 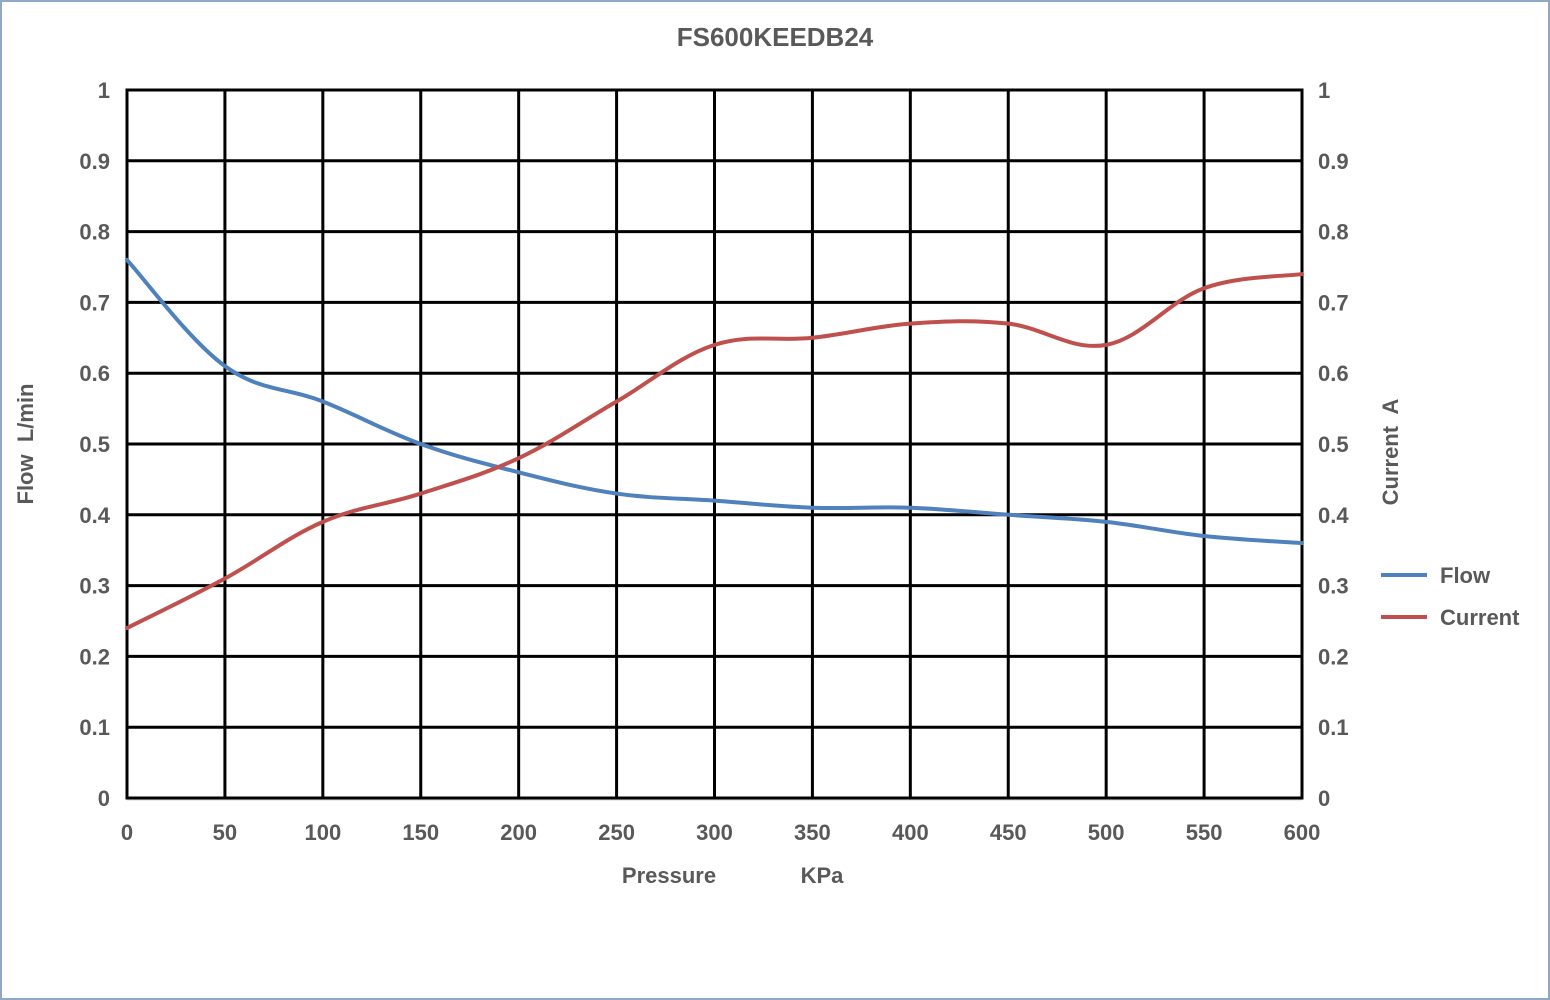 I want to click on y-tick-label: 0.2, so click(x=94, y=656).